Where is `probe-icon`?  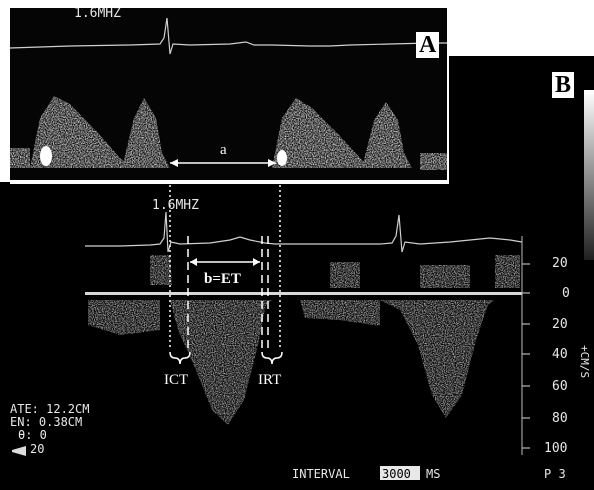 probe-icon is located at coordinates (19, 451).